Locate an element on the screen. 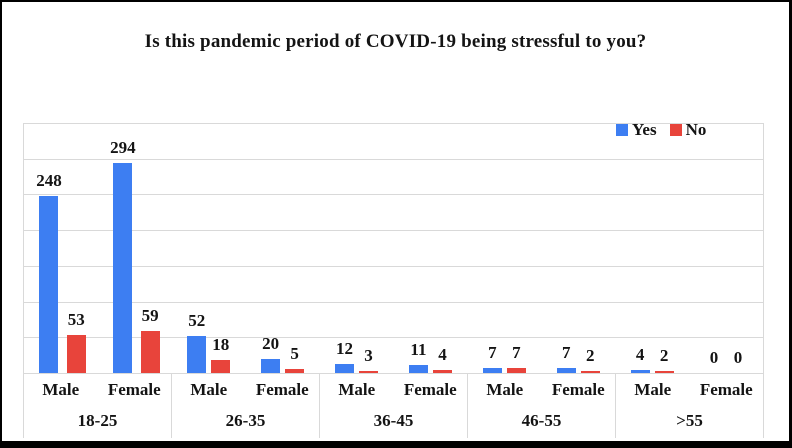 The image size is (792, 448). bar-column: 12 is located at coordinates (345, 356).